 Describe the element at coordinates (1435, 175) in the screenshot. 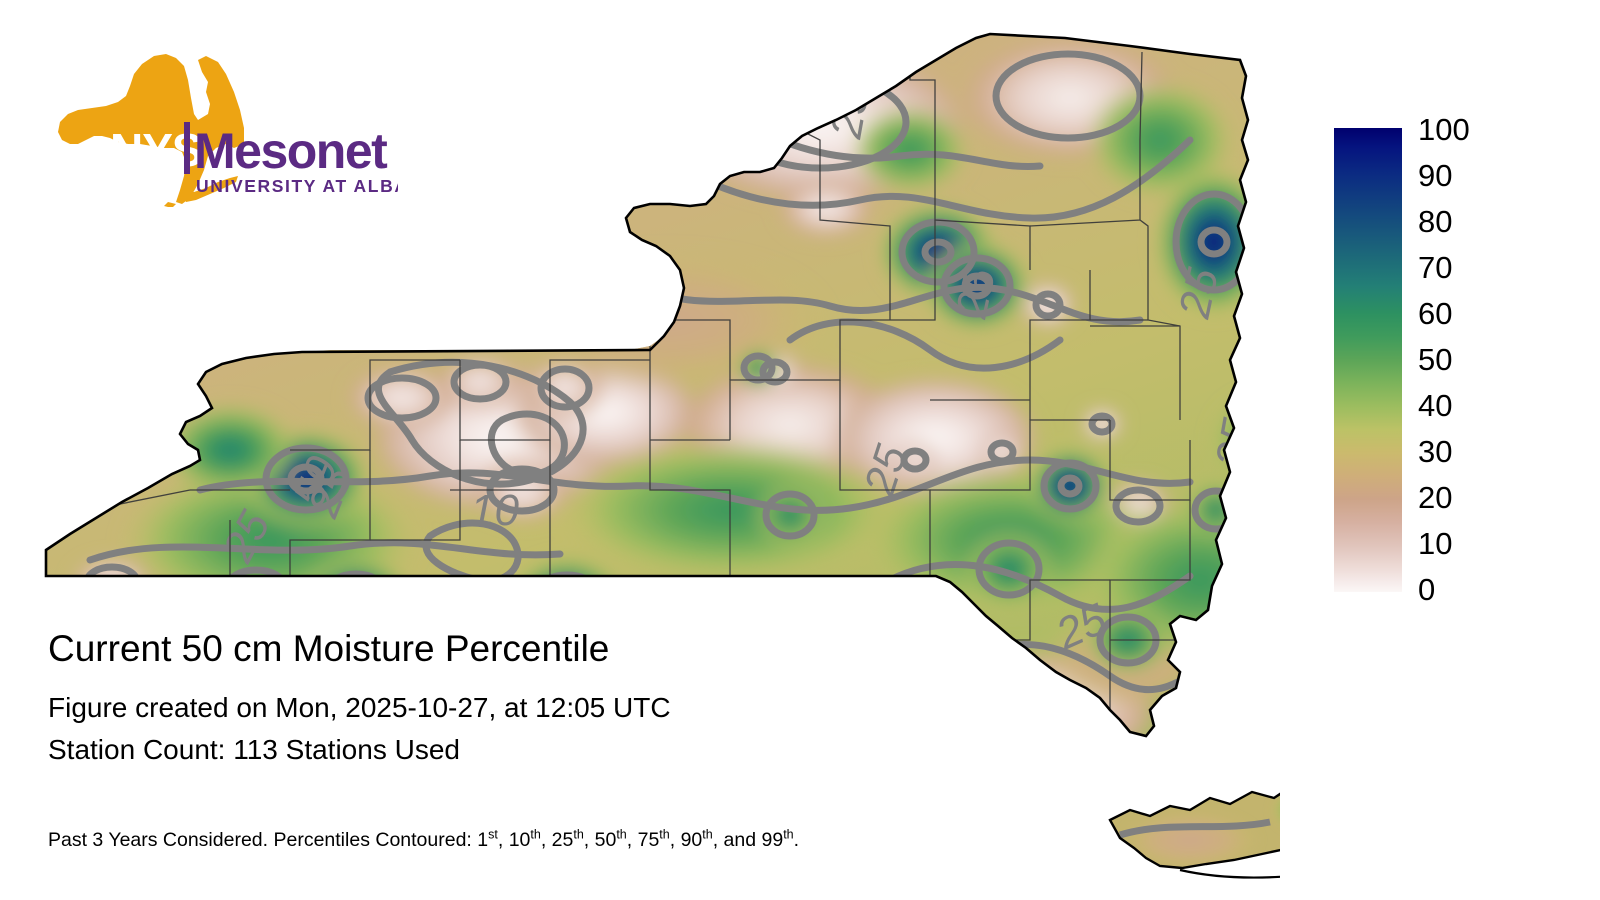

I see `colorbar-tick-90: 90` at that location.